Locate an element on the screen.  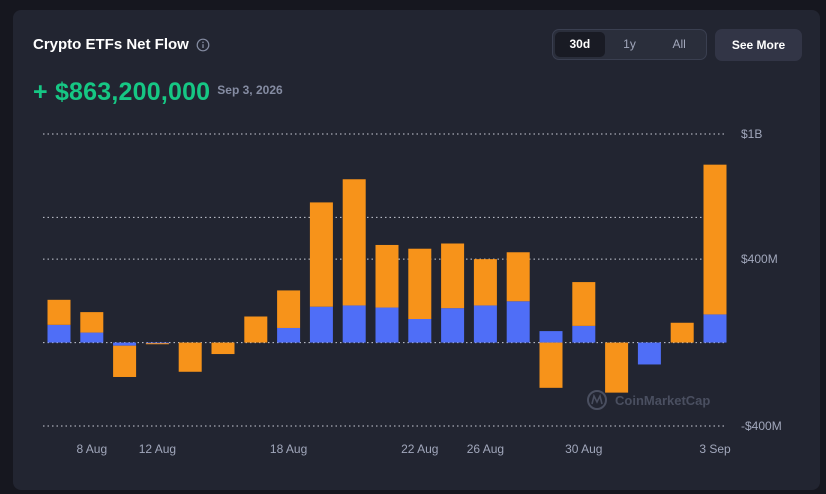
net-flow-value: + $863,200,000 is located at coordinates (122, 92).